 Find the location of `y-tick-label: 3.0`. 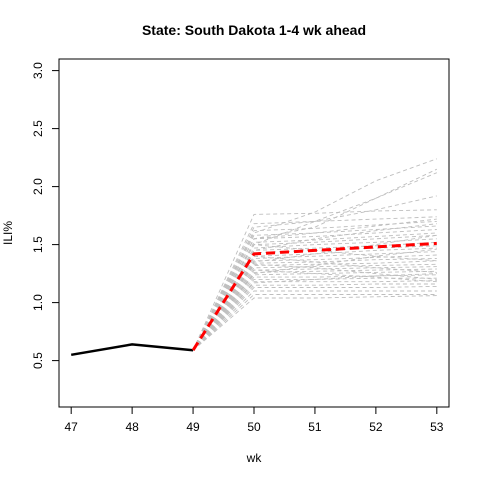

y-tick-label: 3.0 is located at coordinates (38, 70).